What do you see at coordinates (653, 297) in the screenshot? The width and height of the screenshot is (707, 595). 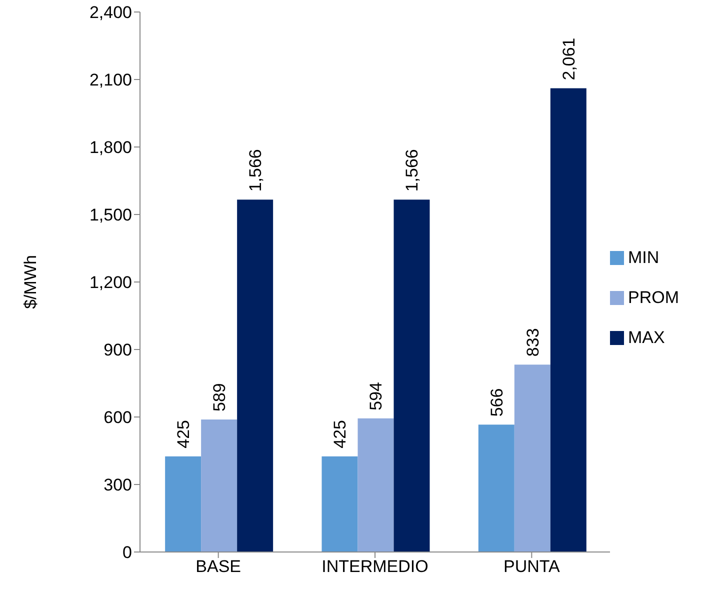 I see `legend-label: PROM` at bounding box center [653, 297].